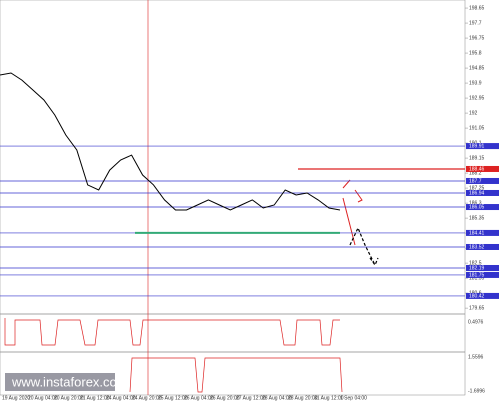 This screenshot has width=500, height=402. Describe the element at coordinates (475, 53) in the screenshot. I see `y-tick-label: 195.8` at that location.